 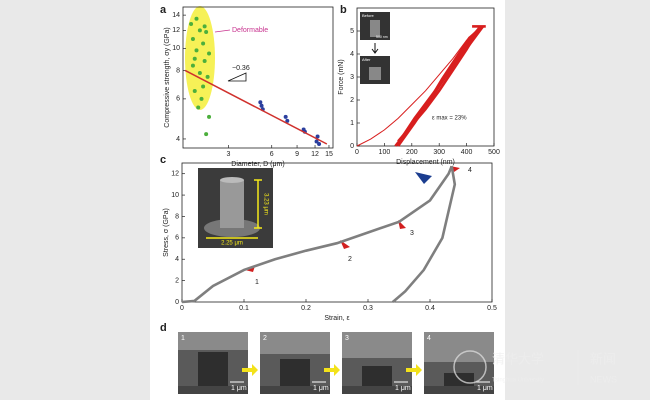 I want to click on frame-label: 1, so click(x=183, y=338).